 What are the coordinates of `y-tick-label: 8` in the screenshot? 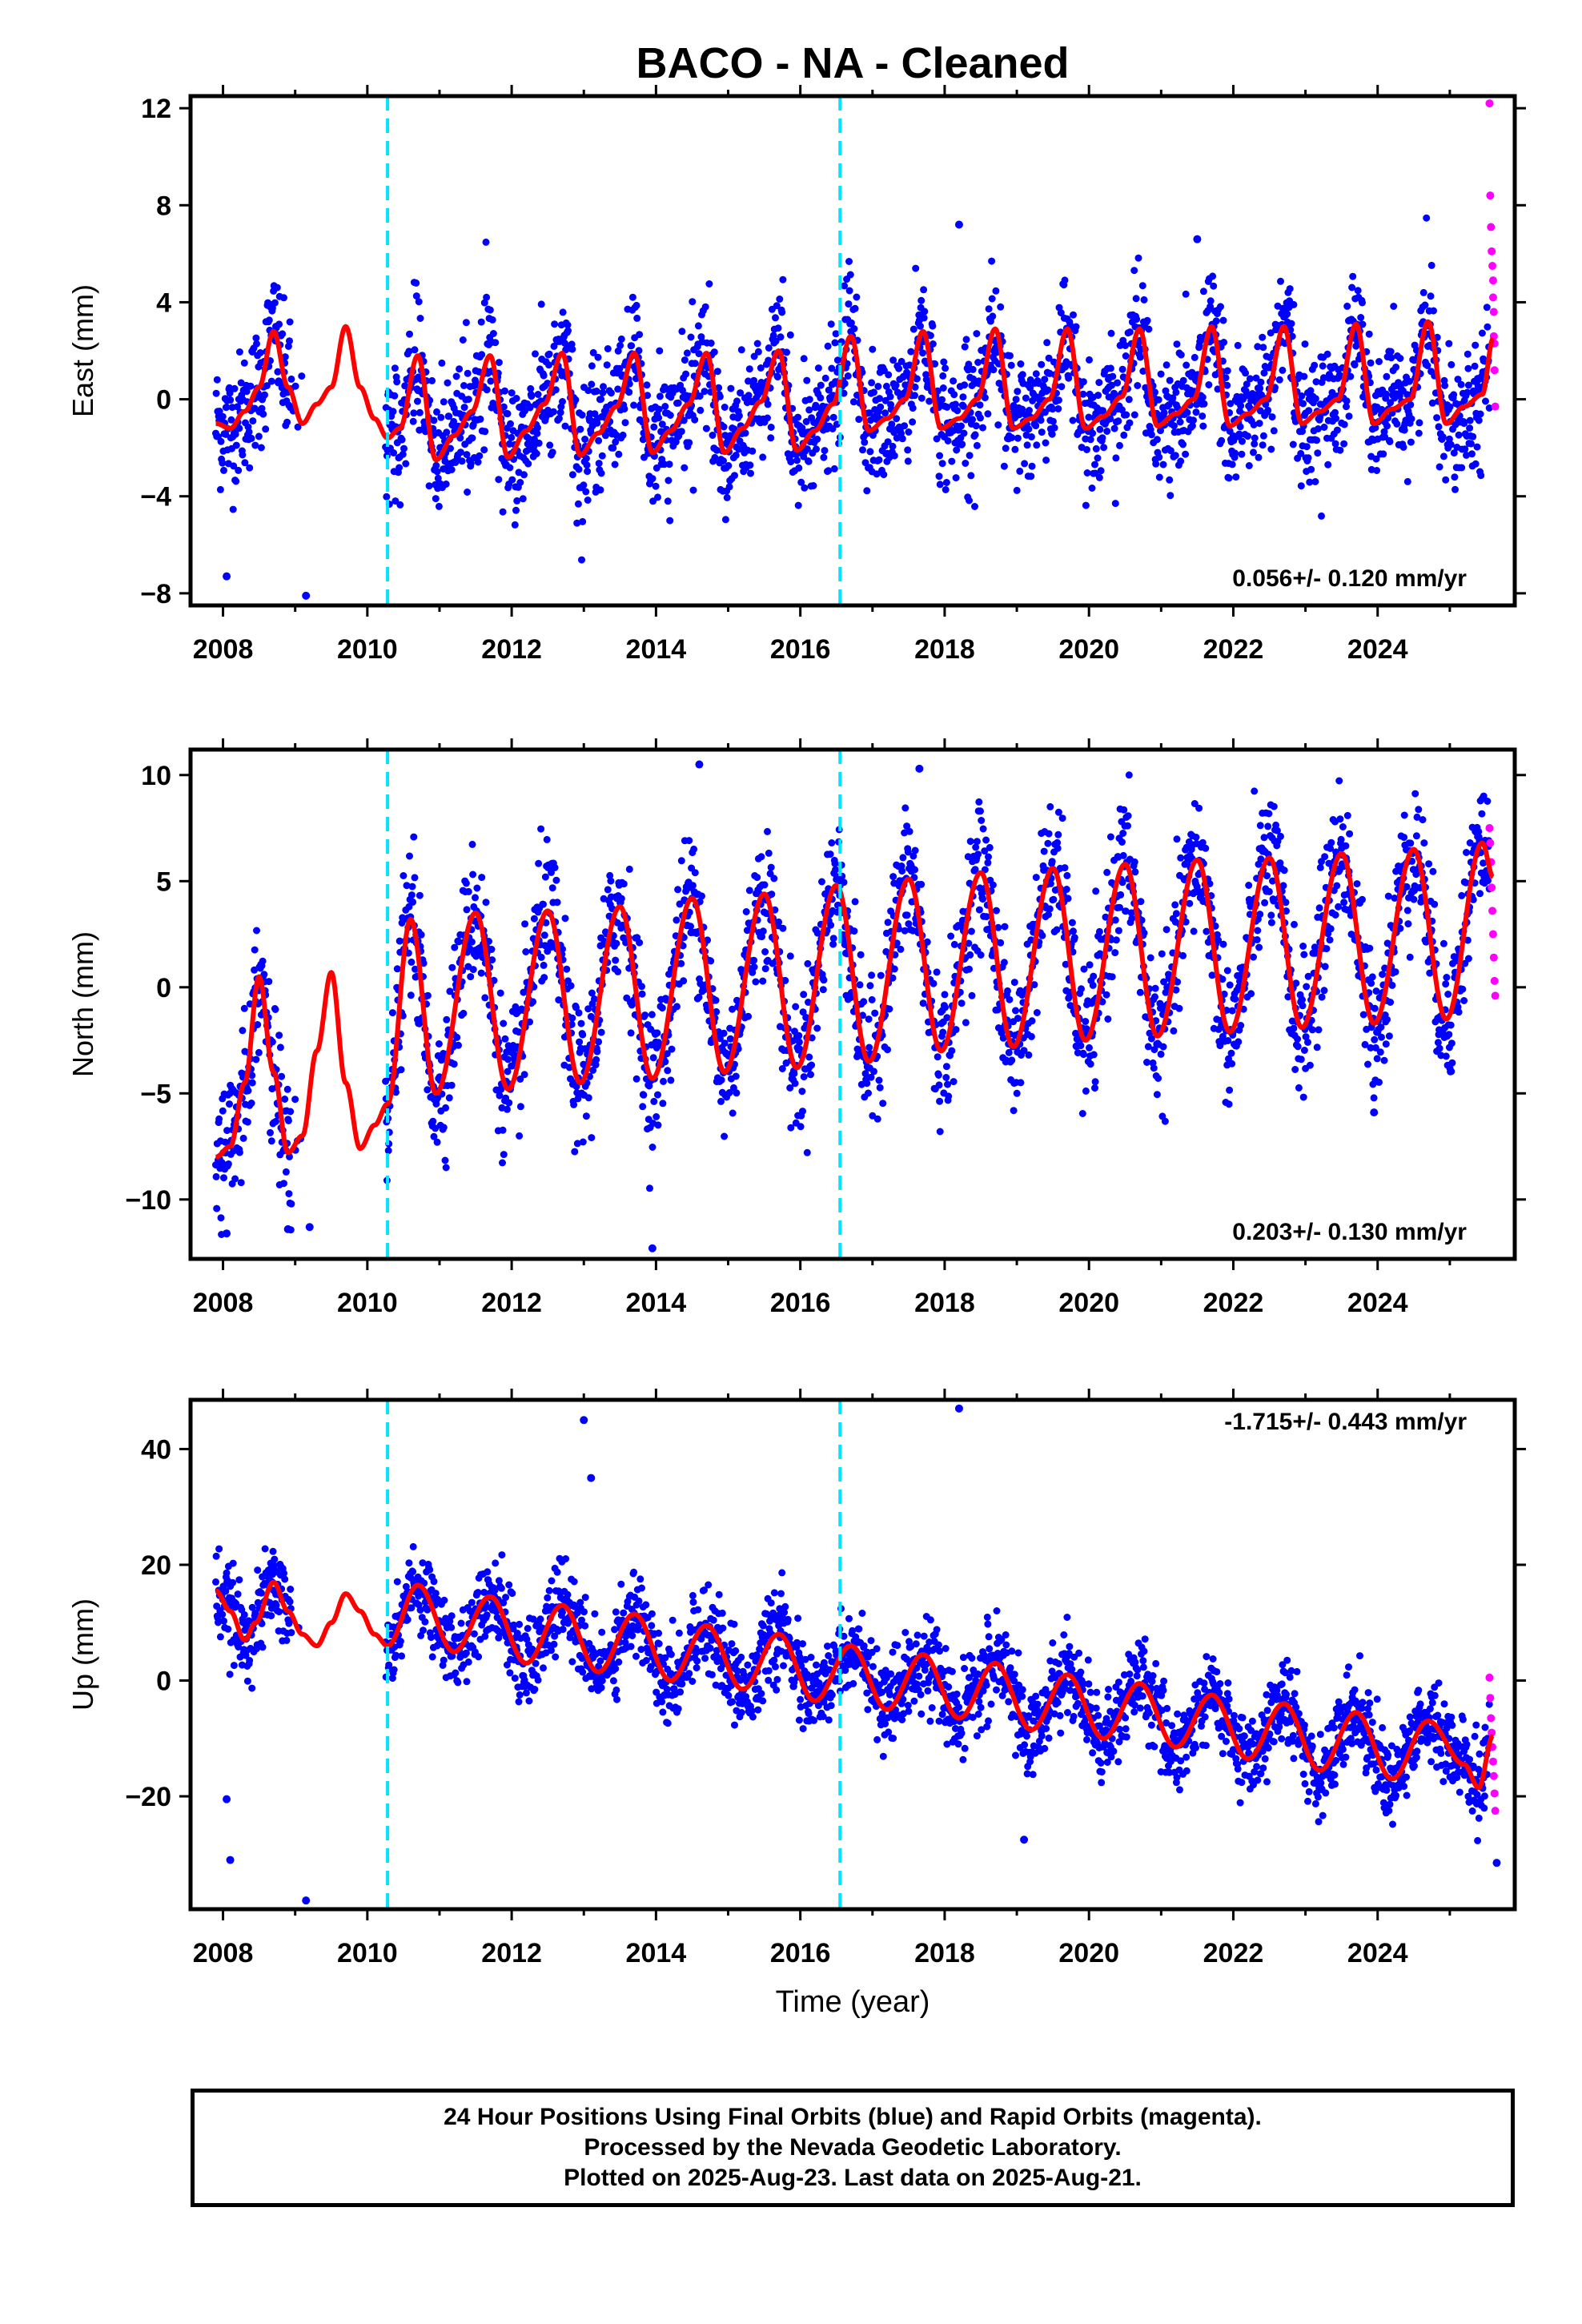 It's located at (164, 206).